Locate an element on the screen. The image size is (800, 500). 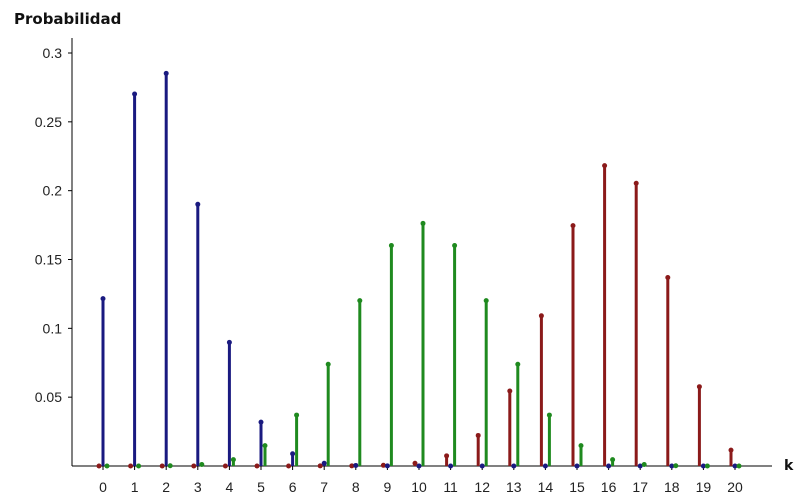
x-axis-label: k is located at coordinates (789, 466).